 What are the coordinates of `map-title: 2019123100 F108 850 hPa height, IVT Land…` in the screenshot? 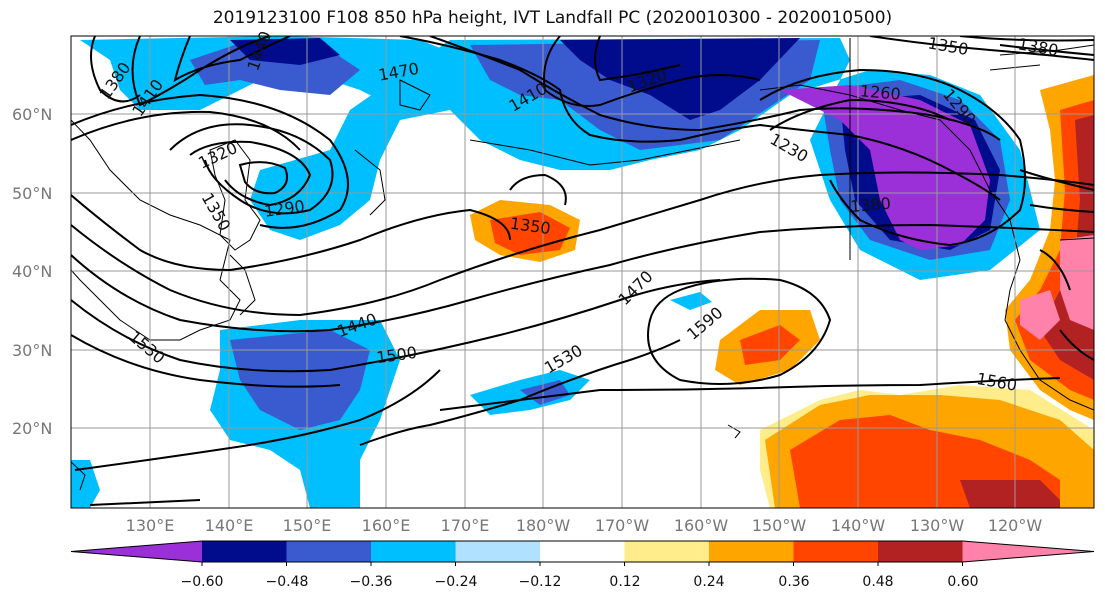 It's located at (552, 18).